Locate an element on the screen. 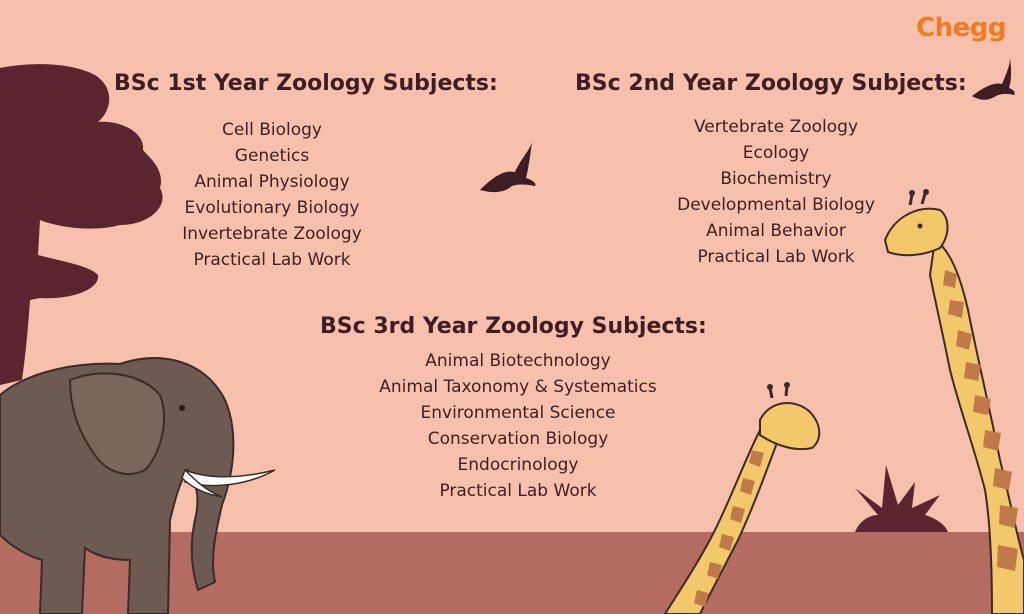  list-item: Evolutionary Biology is located at coordinates (272, 208).